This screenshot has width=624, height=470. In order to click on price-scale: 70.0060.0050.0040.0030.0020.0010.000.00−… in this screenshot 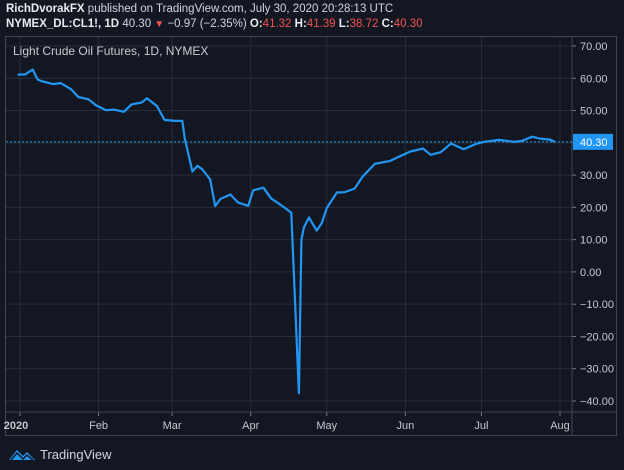, I will do `click(592, 236)`.